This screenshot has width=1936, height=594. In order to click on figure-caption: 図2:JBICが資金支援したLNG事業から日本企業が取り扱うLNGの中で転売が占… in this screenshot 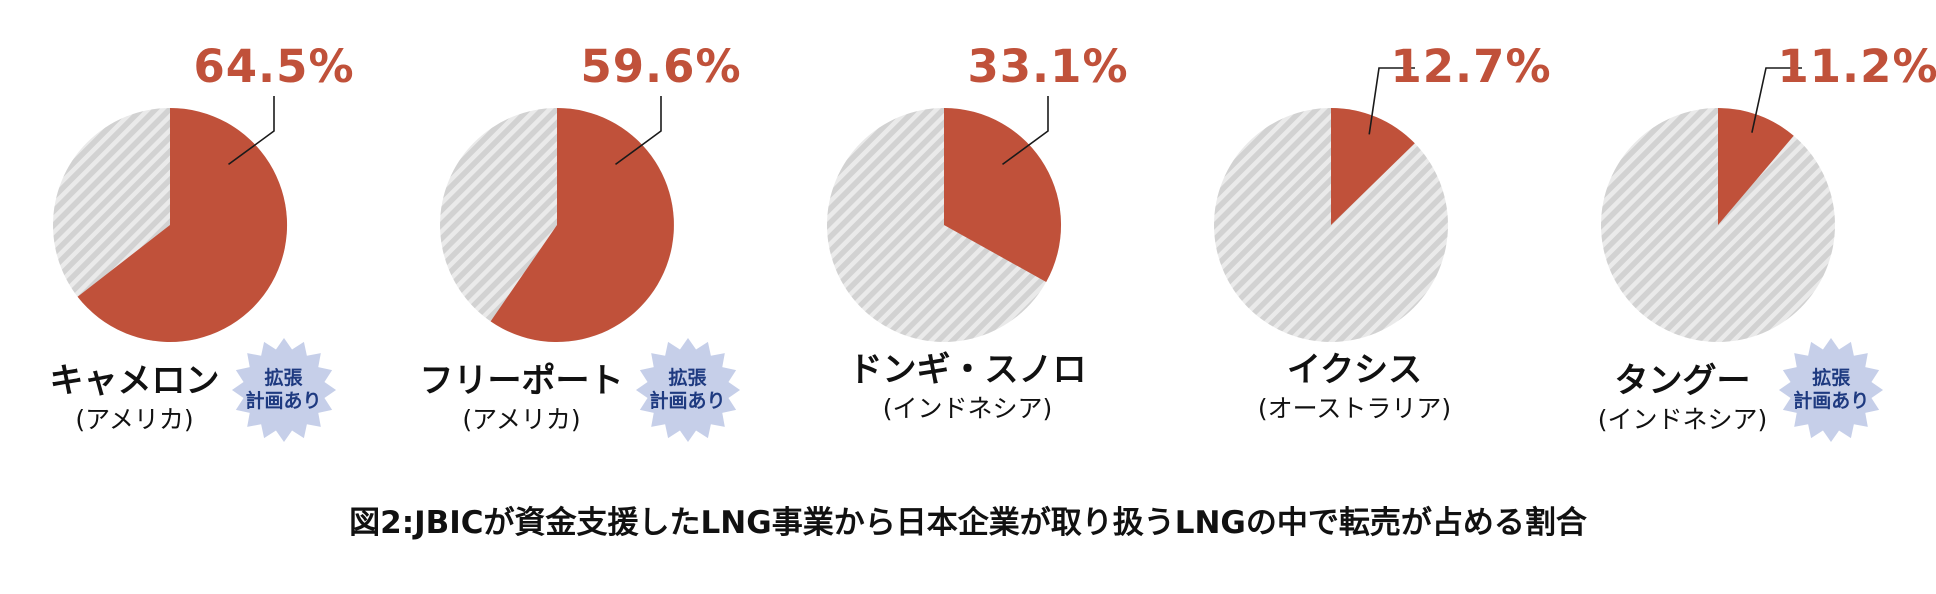, I will do `click(968, 523)`.